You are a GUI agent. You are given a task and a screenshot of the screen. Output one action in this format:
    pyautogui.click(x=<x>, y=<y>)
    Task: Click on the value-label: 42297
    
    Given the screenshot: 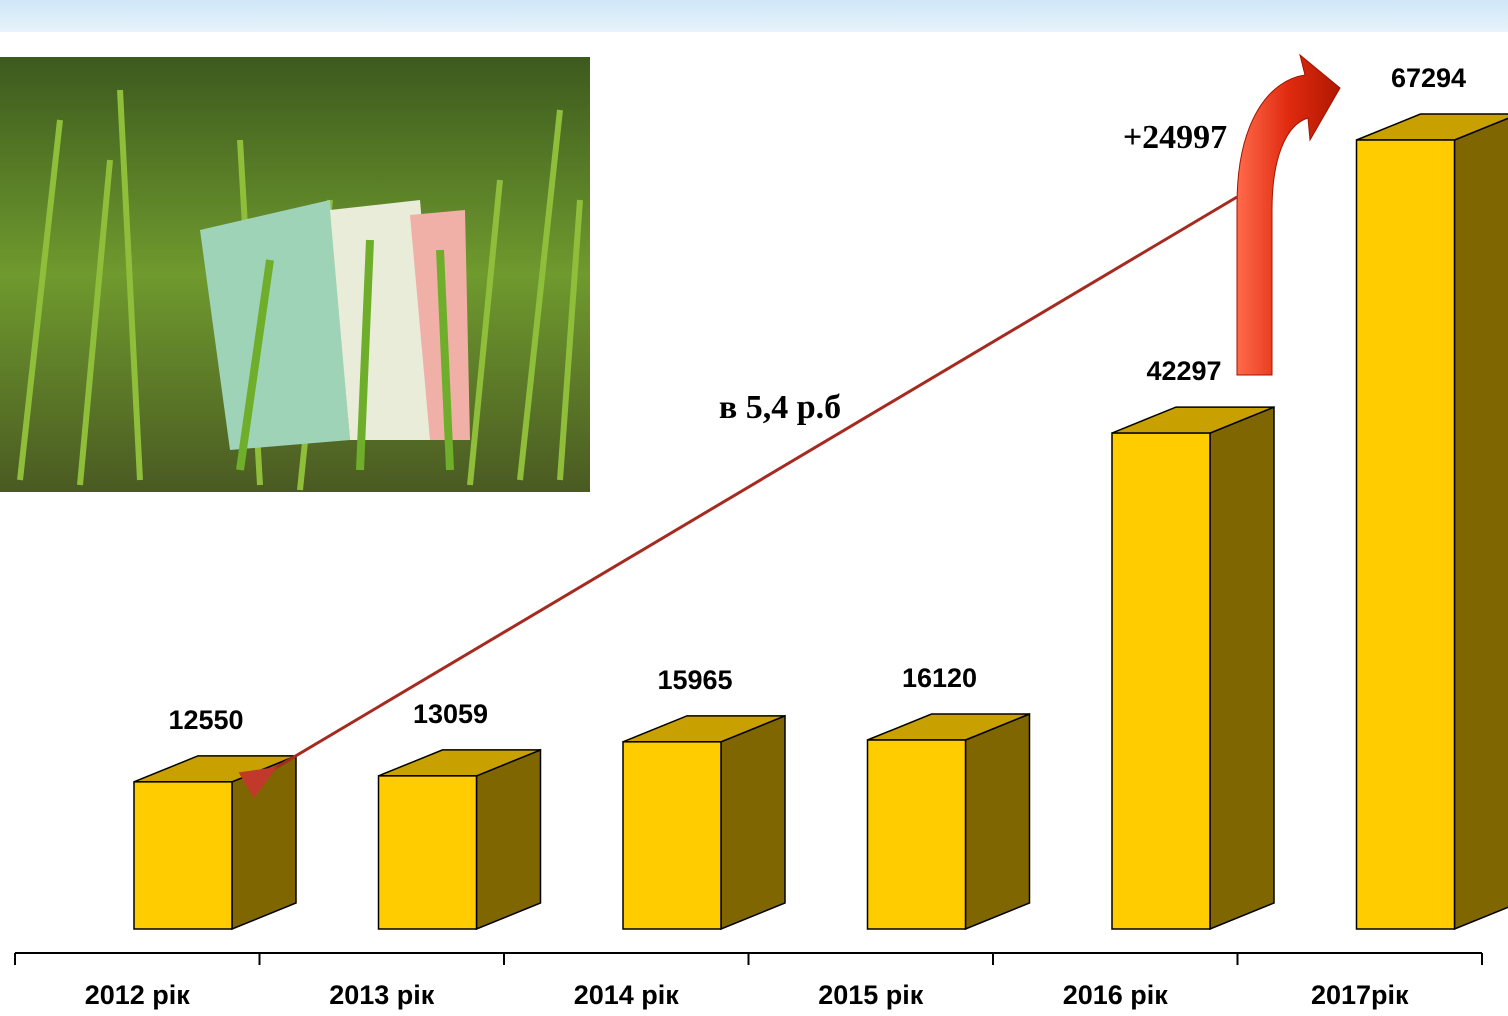 What is the action you would take?
    pyautogui.click(x=1183, y=371)
    